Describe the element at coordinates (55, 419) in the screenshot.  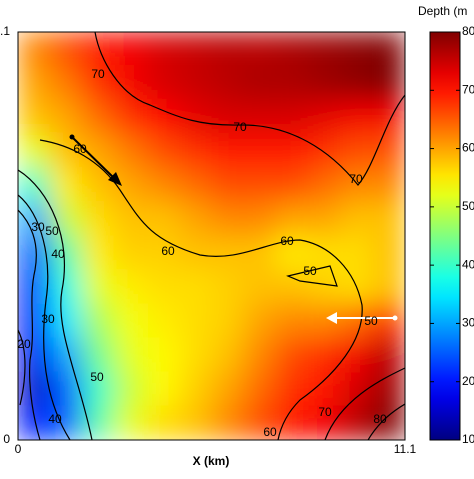
I see `contour-label: 40` at that location.